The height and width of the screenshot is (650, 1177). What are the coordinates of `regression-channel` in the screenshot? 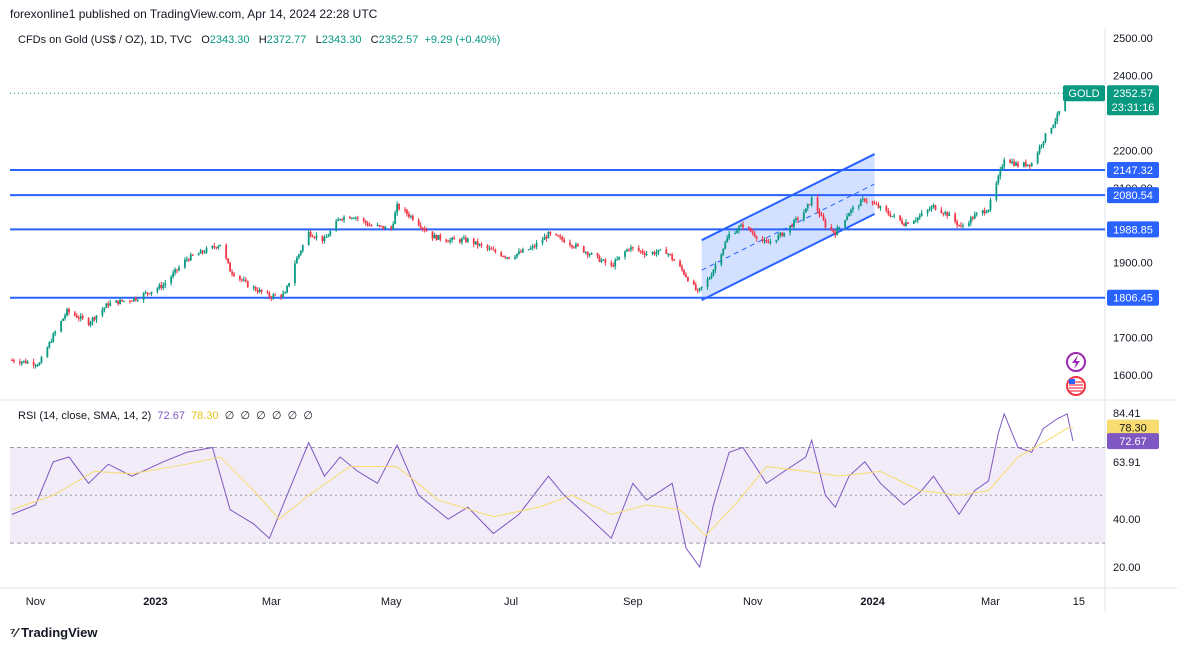 It's located at (788, 227).